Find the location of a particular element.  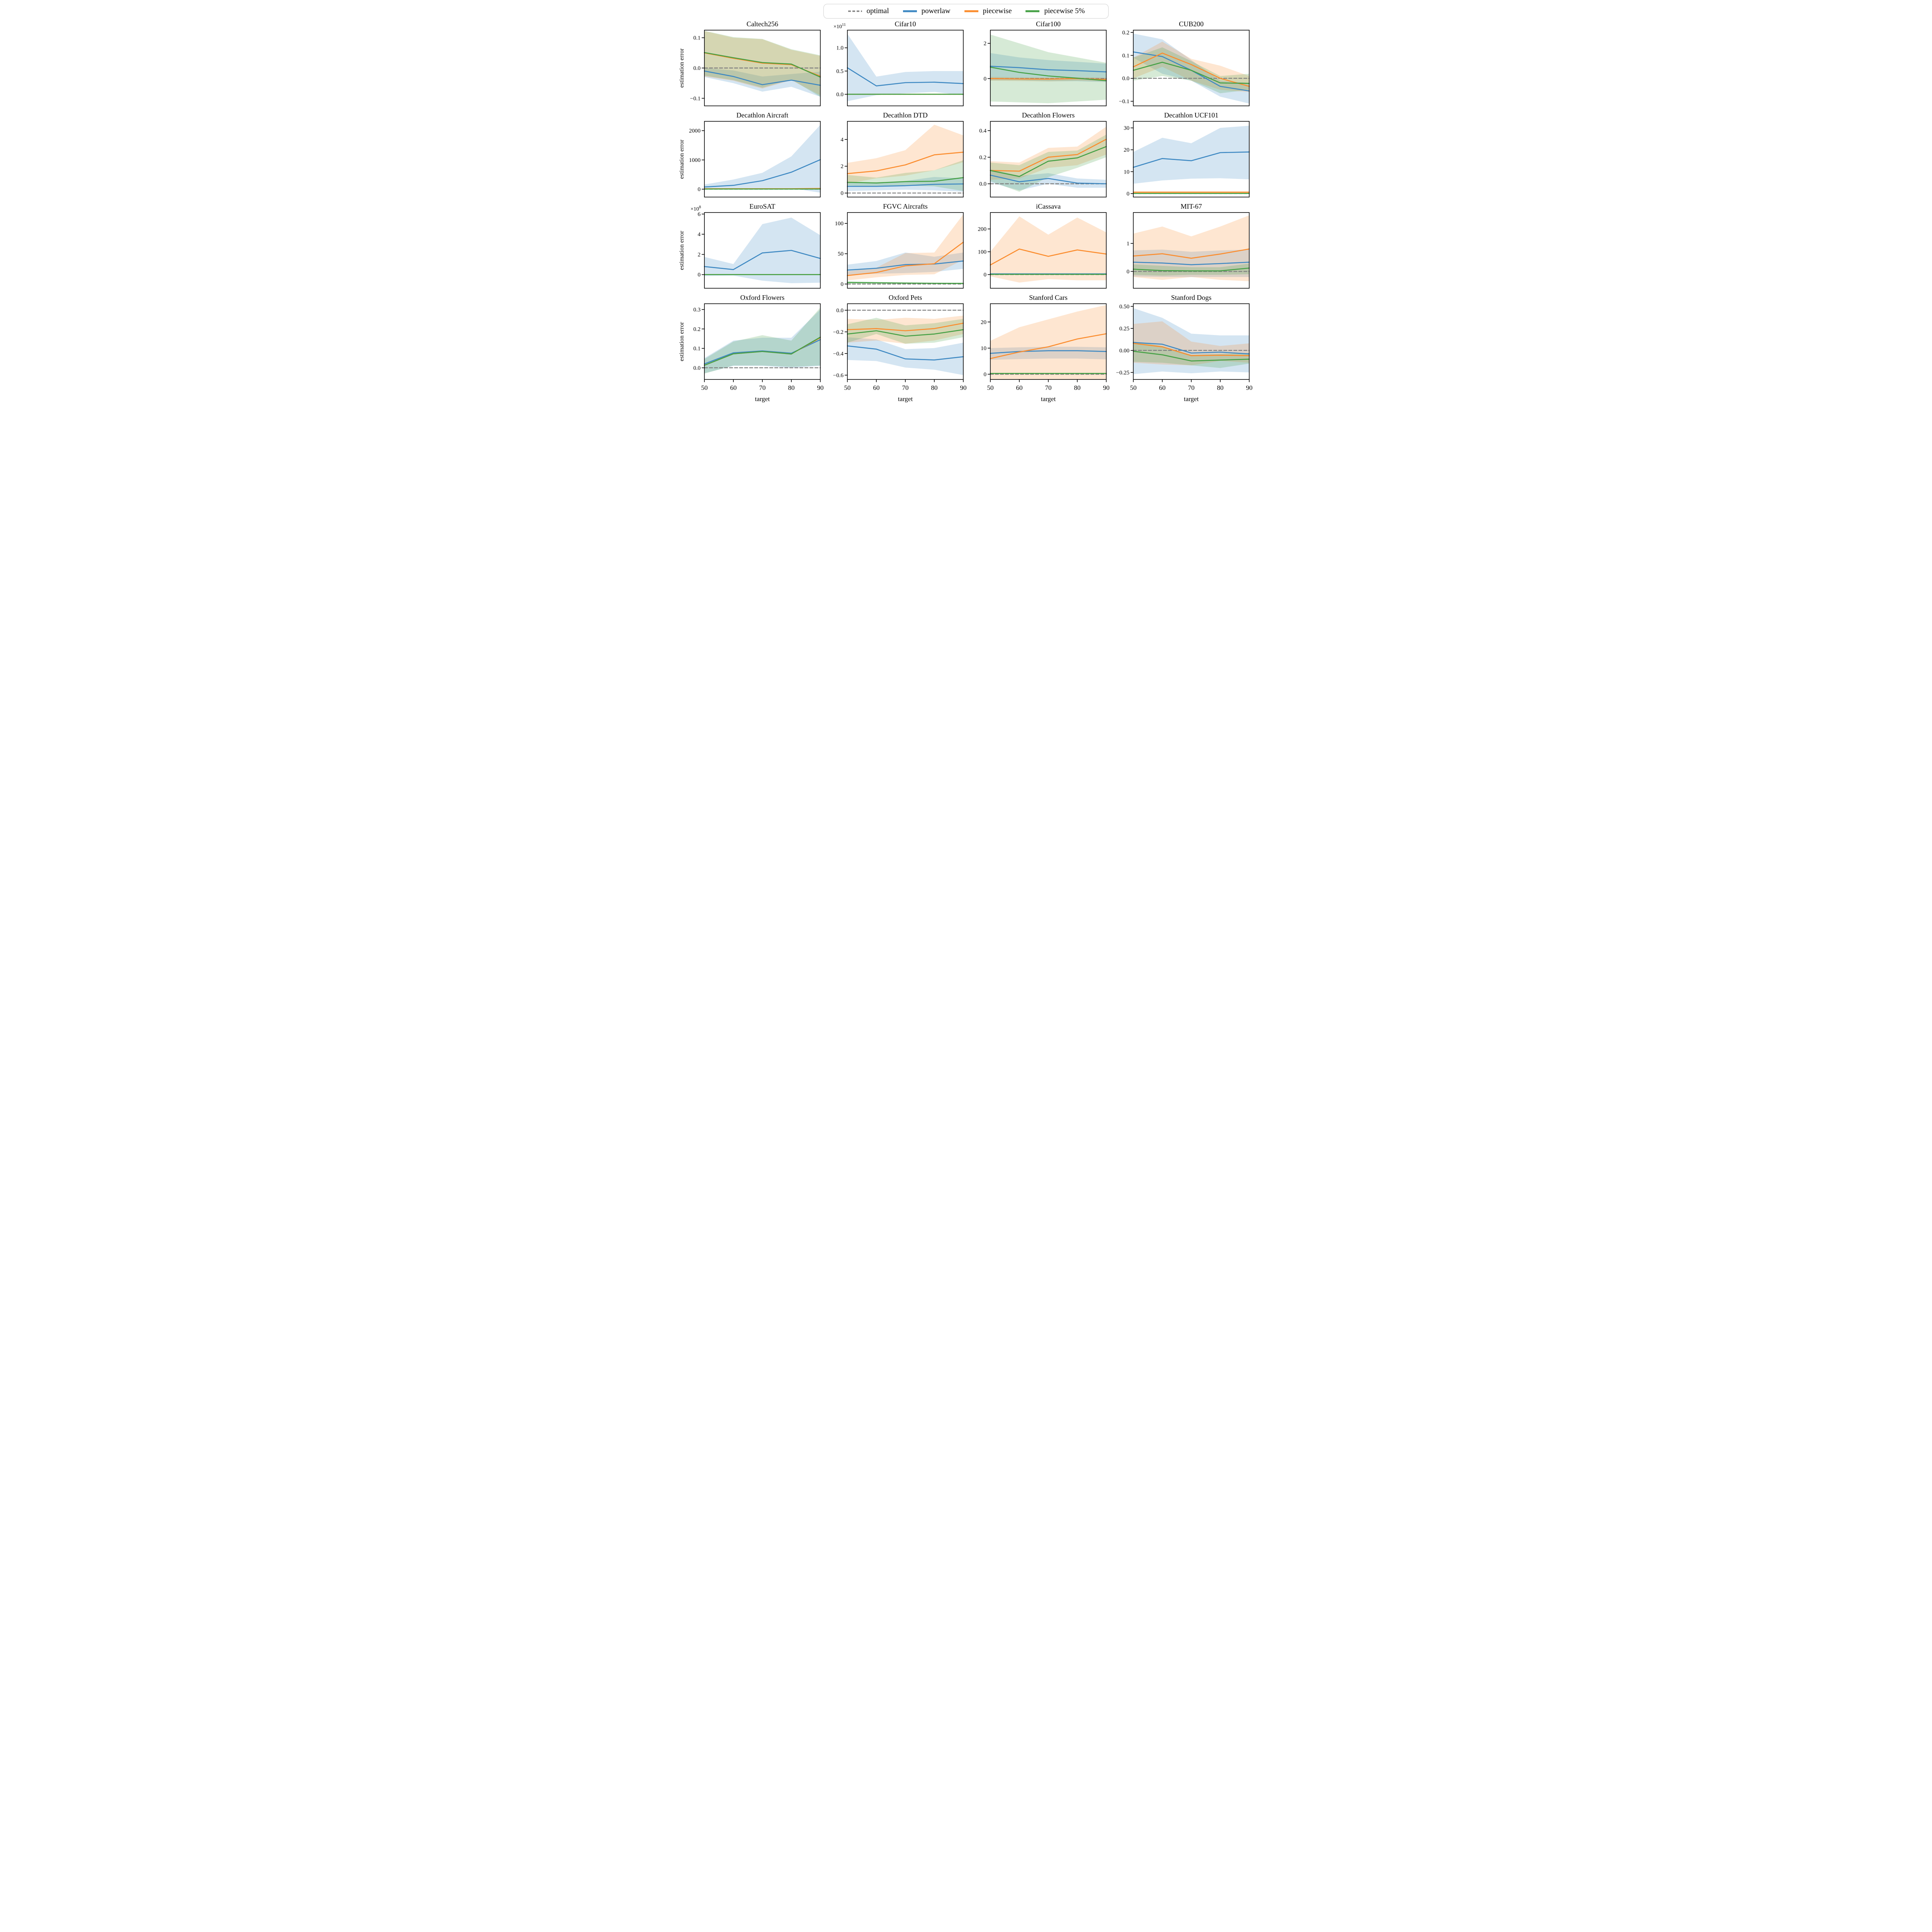

y-tick-label: 1 is located at coordinates (1128, 244).